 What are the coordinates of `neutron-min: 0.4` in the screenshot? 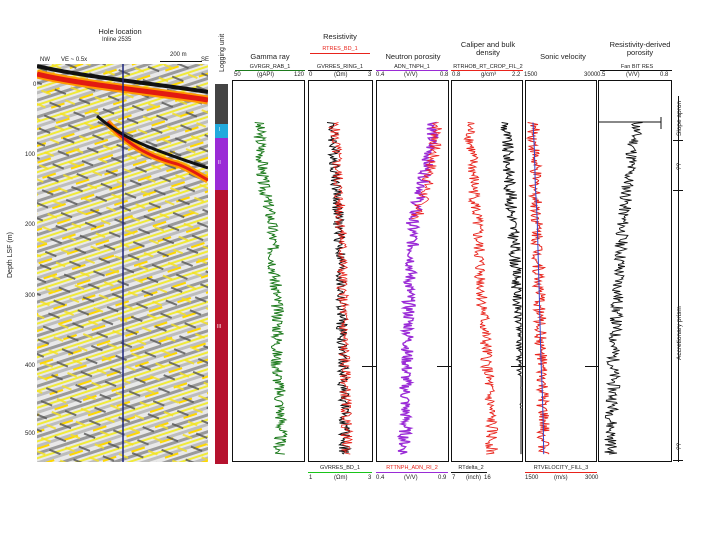 It's located at (380, 75).